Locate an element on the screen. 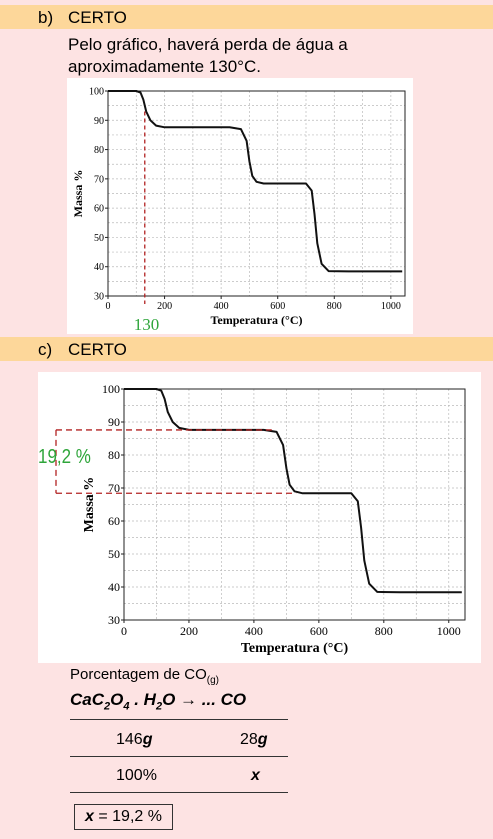 This screenshot has width=493, height=839. row1-right: 28g is located at coordinates (254, 740).